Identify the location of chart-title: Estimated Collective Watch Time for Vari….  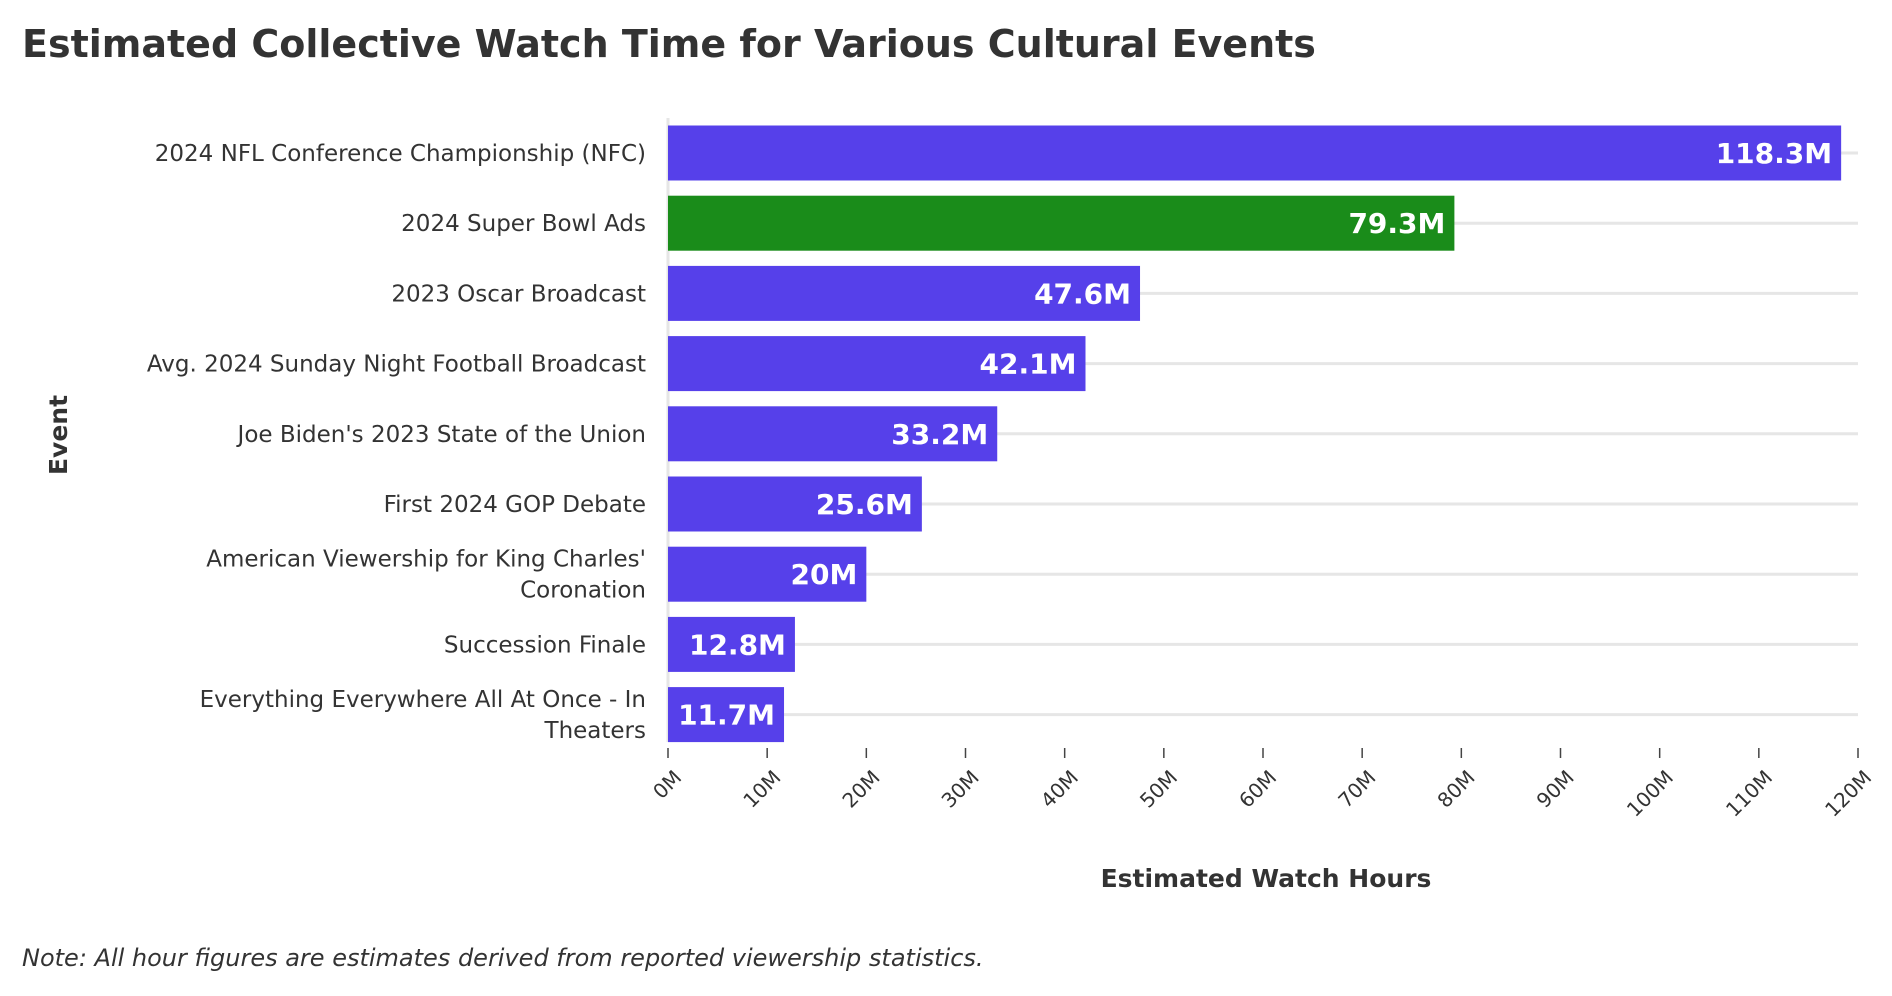
(669, 44).